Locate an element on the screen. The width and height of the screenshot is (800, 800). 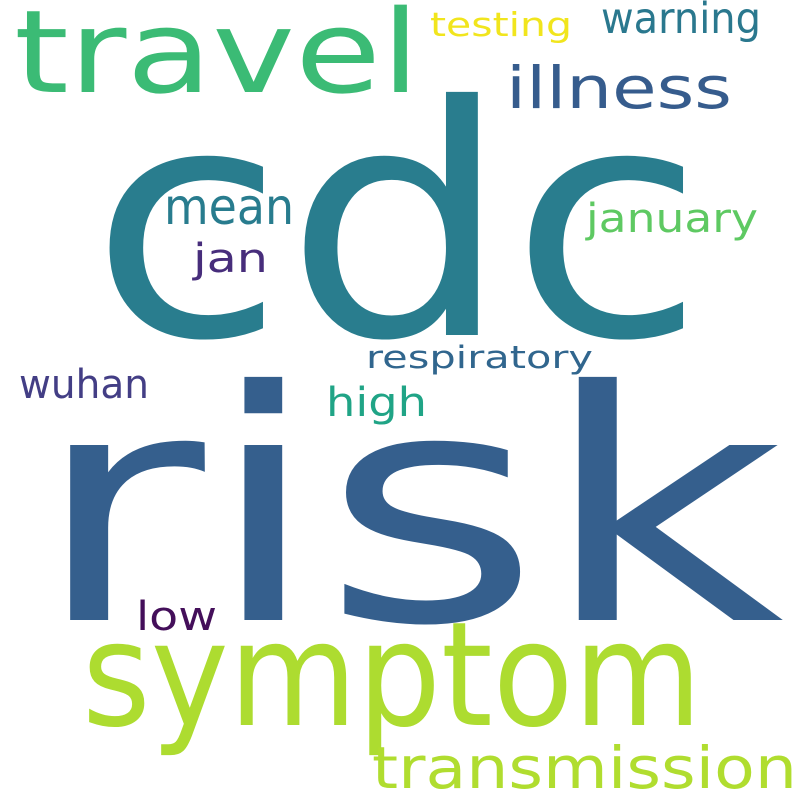
word-travel: travel is located at coordinates (217, 60).